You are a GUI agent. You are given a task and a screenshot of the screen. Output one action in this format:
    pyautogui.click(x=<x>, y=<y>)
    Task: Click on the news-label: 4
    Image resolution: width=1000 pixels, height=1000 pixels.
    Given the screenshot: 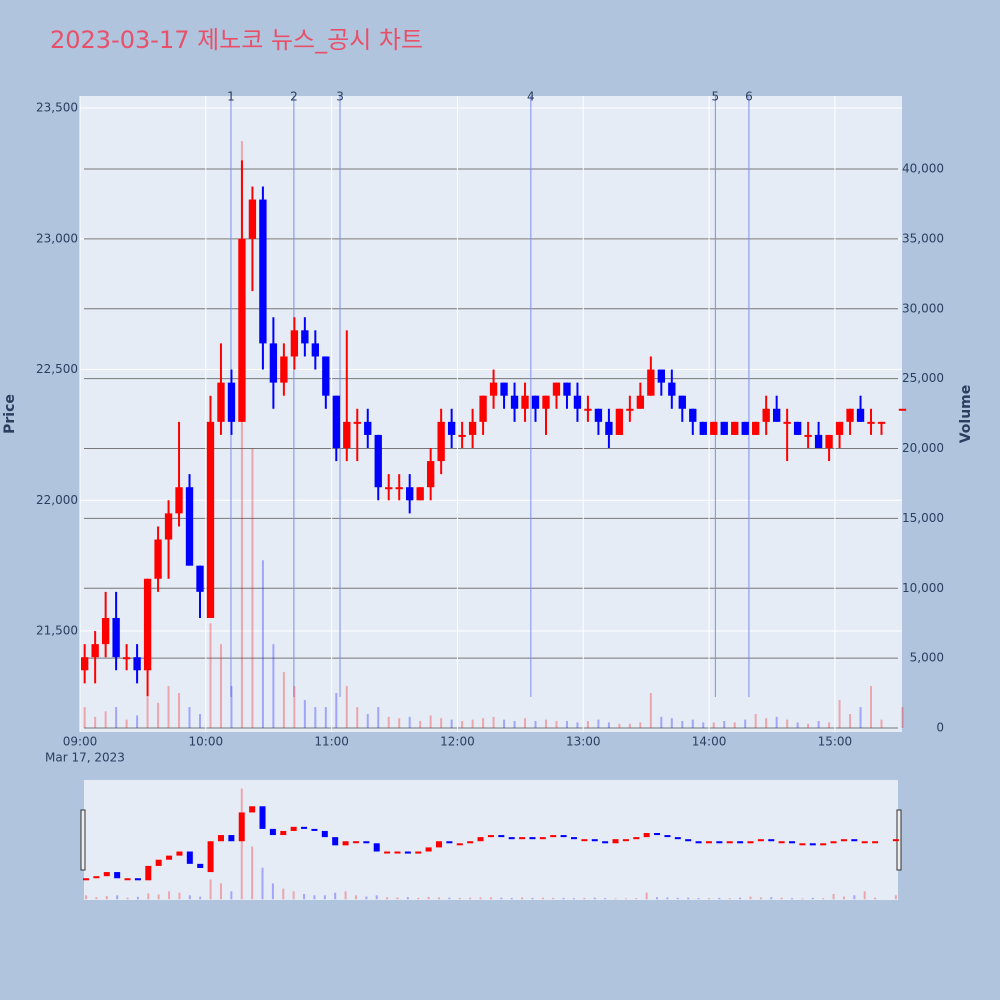 What is the action you would take?
    pyautogui.click(x=531, y=97)
    